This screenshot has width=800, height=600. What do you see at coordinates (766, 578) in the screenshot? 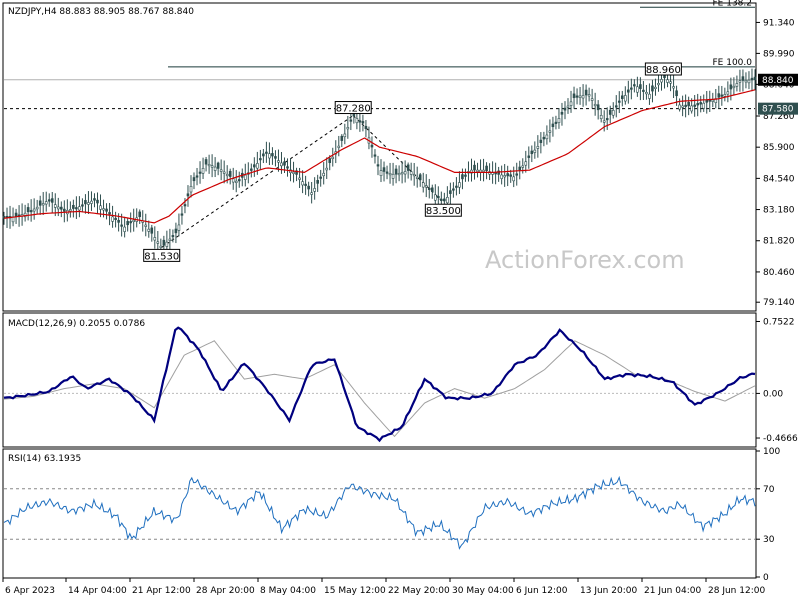
I see `y-tick-label: 0` at bounding box center [766, 578].